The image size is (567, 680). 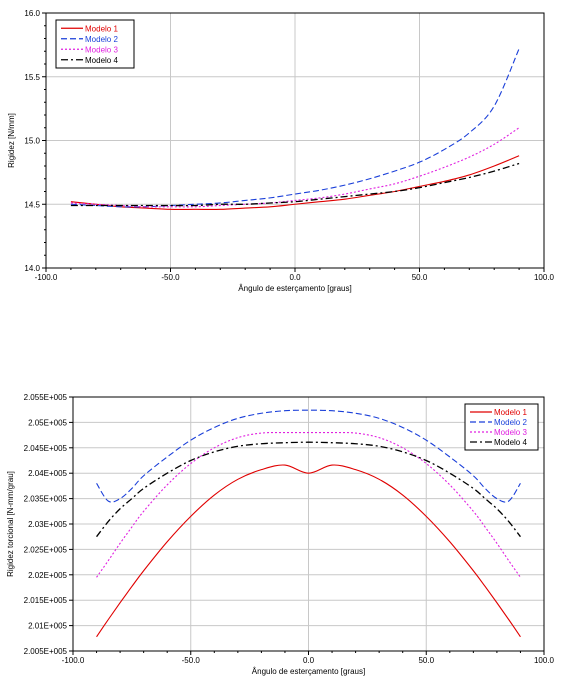 What do you see at coordinates (294, 288) in the screenshot?
I see `stiffness-x-axis-title: Ângulo de esterçamento [graus]` at bounding box center [294, 288].